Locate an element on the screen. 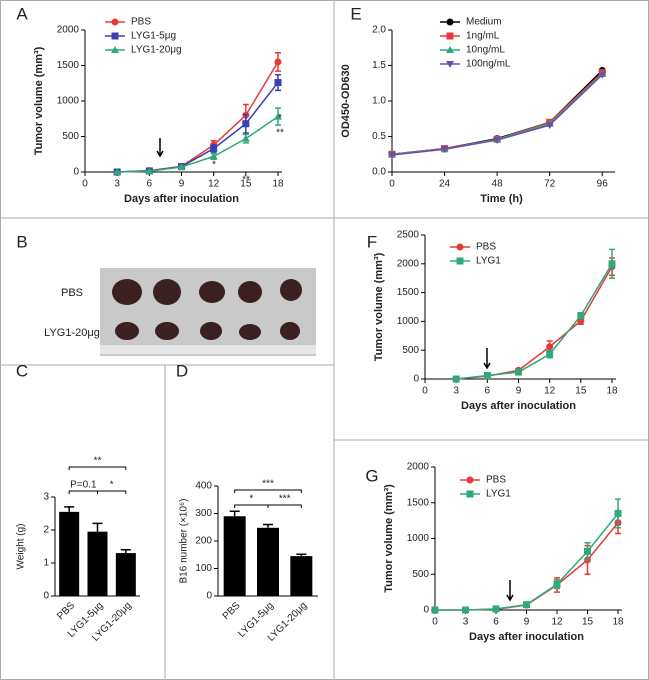 Image resolution: width=649 pixels, height=680 pixels. row-label: LYG1-20μg is located at coordinates (72, 333).